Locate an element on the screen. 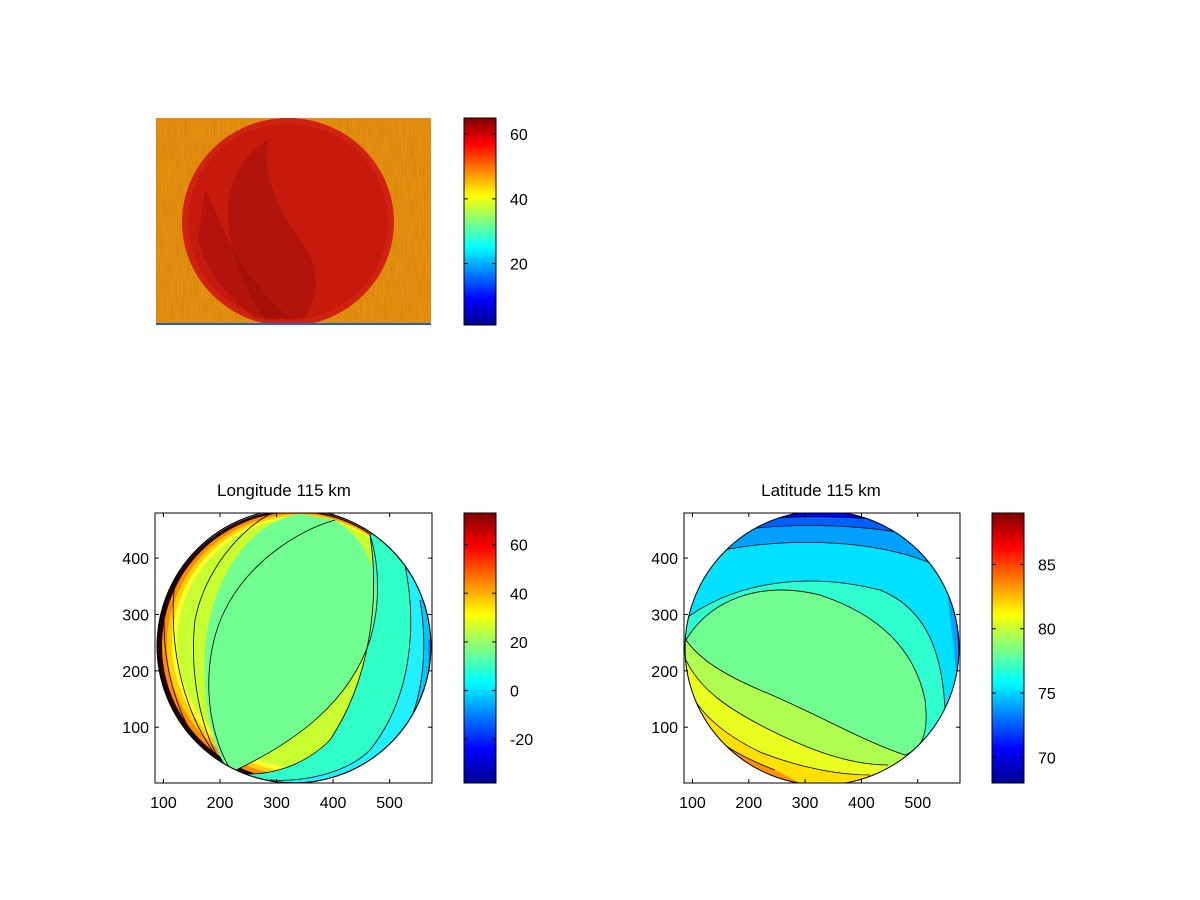  latitude-panel: Latitude 115 km is located at coordinates (853, 646).